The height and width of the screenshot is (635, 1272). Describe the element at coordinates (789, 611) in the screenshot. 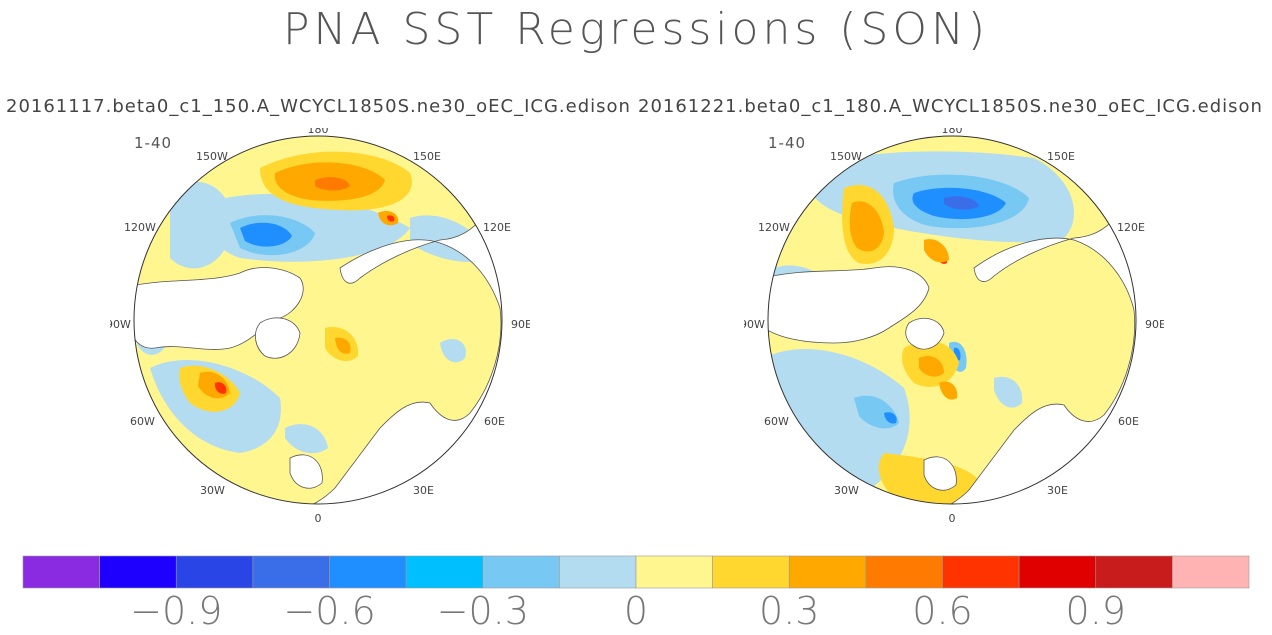

I see `colorbar-tick-label: 0.3` at that location.